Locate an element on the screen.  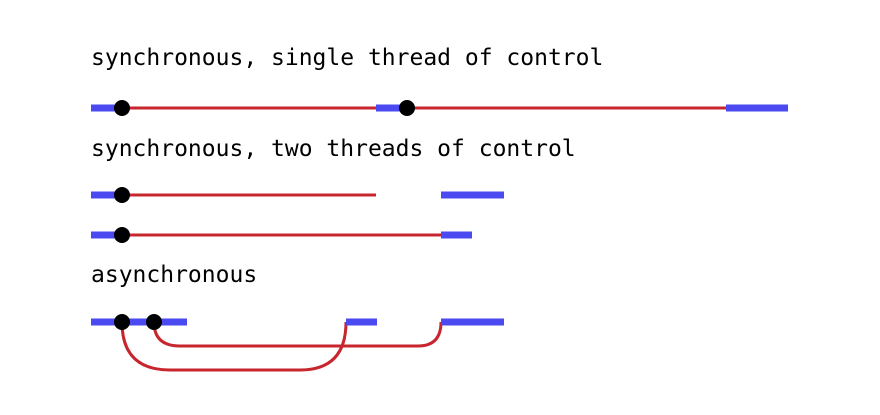
timeline-sync-single is located at coordinates (439, 108).